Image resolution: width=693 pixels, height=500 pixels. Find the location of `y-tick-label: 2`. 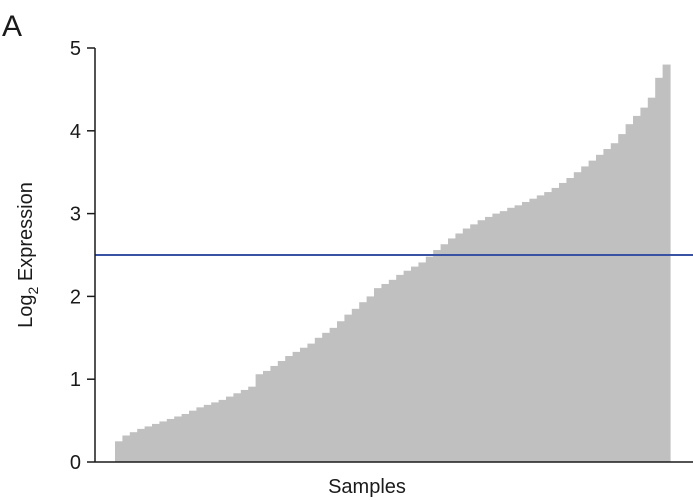

y-tick-label: 2 is located at coordinates (75, 297).